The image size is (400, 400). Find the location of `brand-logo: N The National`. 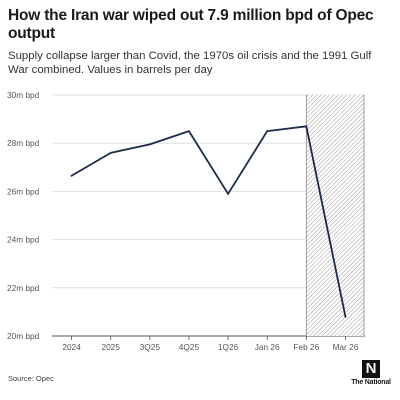

brand-logo: N The National is located at coordinates (371, 373).